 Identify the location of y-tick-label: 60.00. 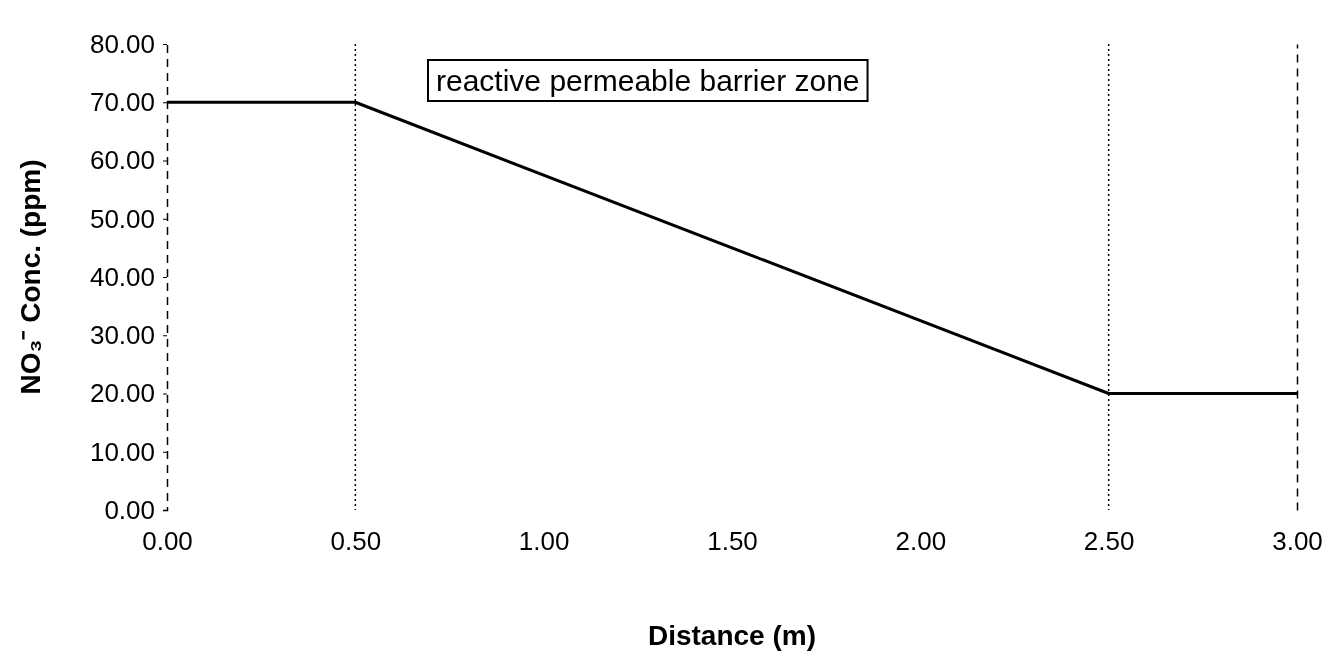
(122, 160).